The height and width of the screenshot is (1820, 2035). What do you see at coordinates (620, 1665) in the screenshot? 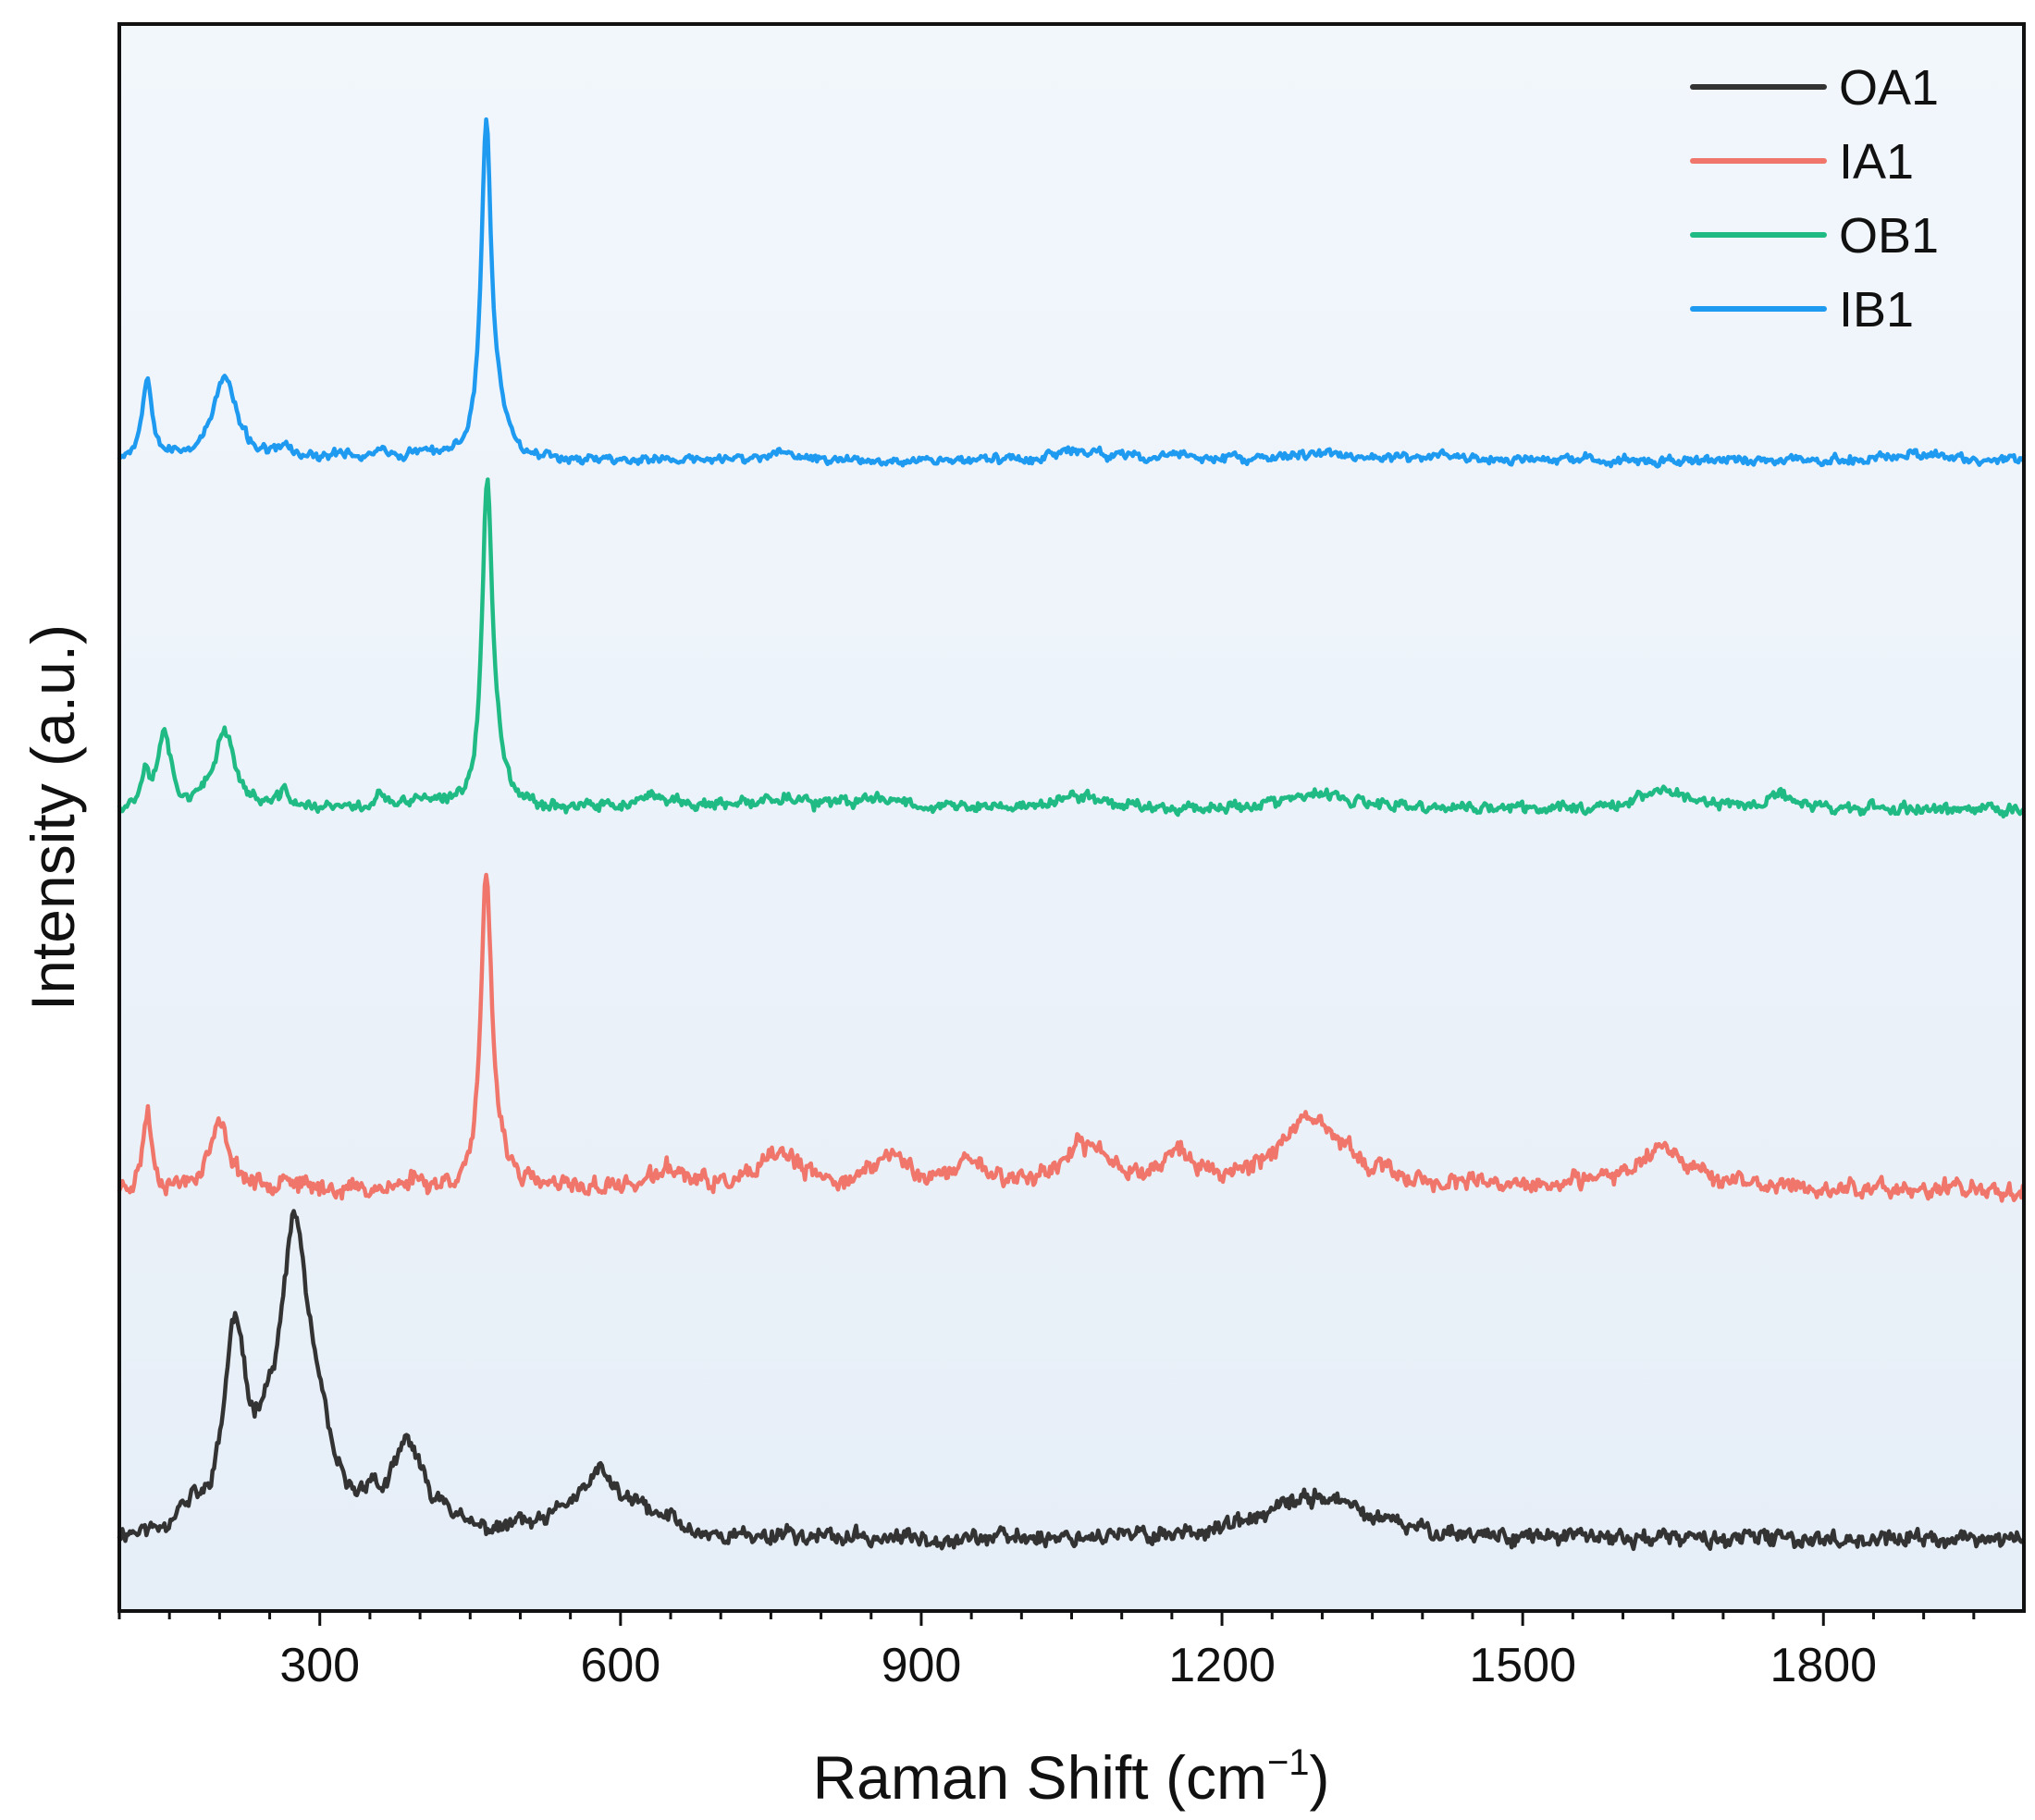
I see `x-tick-label-600: 600` at bounding box center [620, 1665].